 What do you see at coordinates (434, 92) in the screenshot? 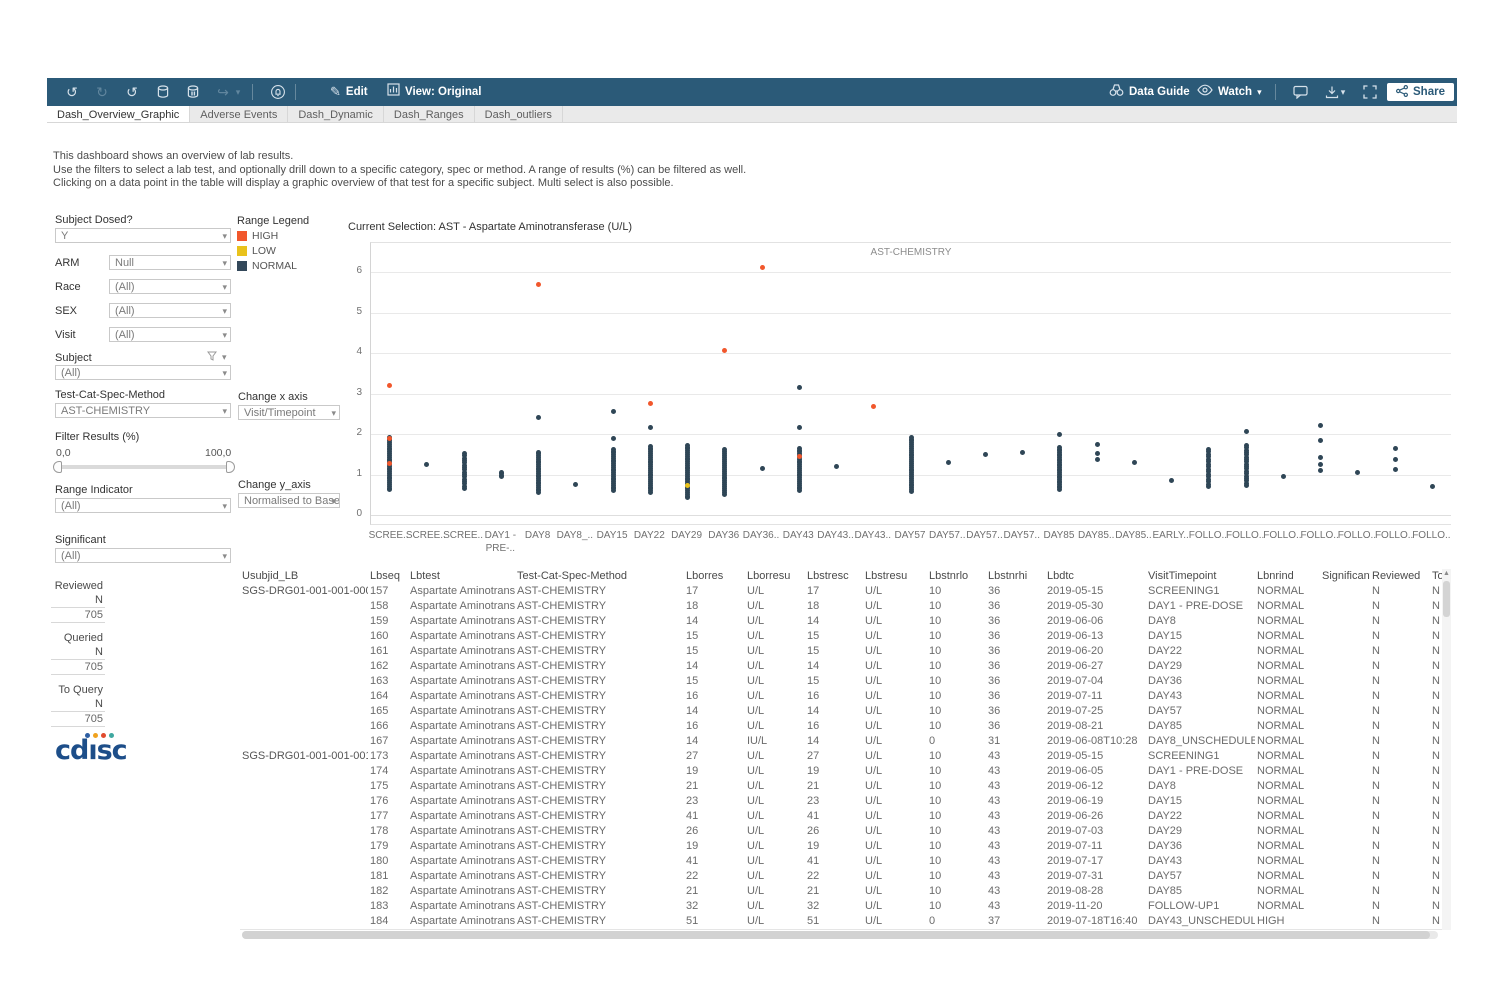
I see `view-original-button: View: Original` at bounding box center [434, 92].